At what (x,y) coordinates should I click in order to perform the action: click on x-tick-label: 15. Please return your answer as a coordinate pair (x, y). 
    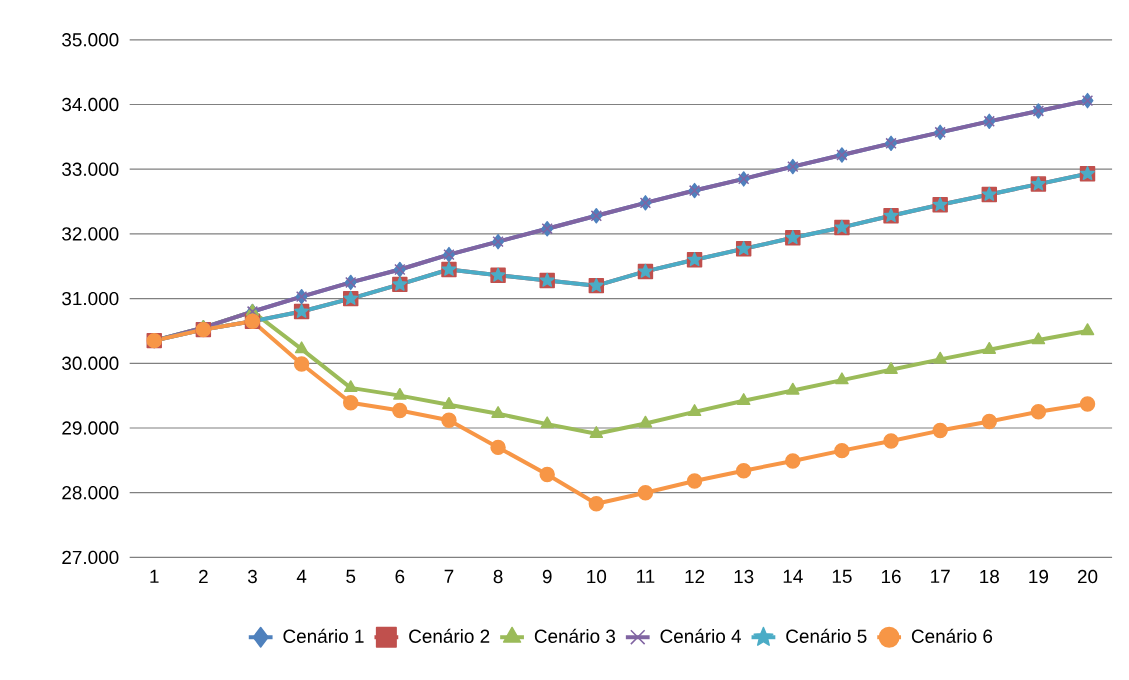
    Looking at the image, I should click on (842, 576).